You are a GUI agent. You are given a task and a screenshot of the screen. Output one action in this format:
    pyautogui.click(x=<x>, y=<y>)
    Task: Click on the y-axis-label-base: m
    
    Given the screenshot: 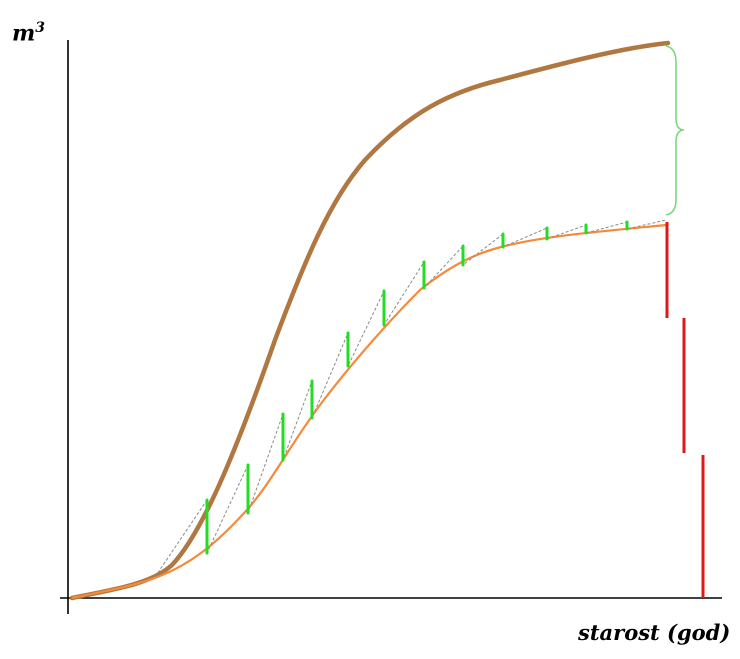 What is the action you would take?
    pyautogui.click(x=24, y=33)
    